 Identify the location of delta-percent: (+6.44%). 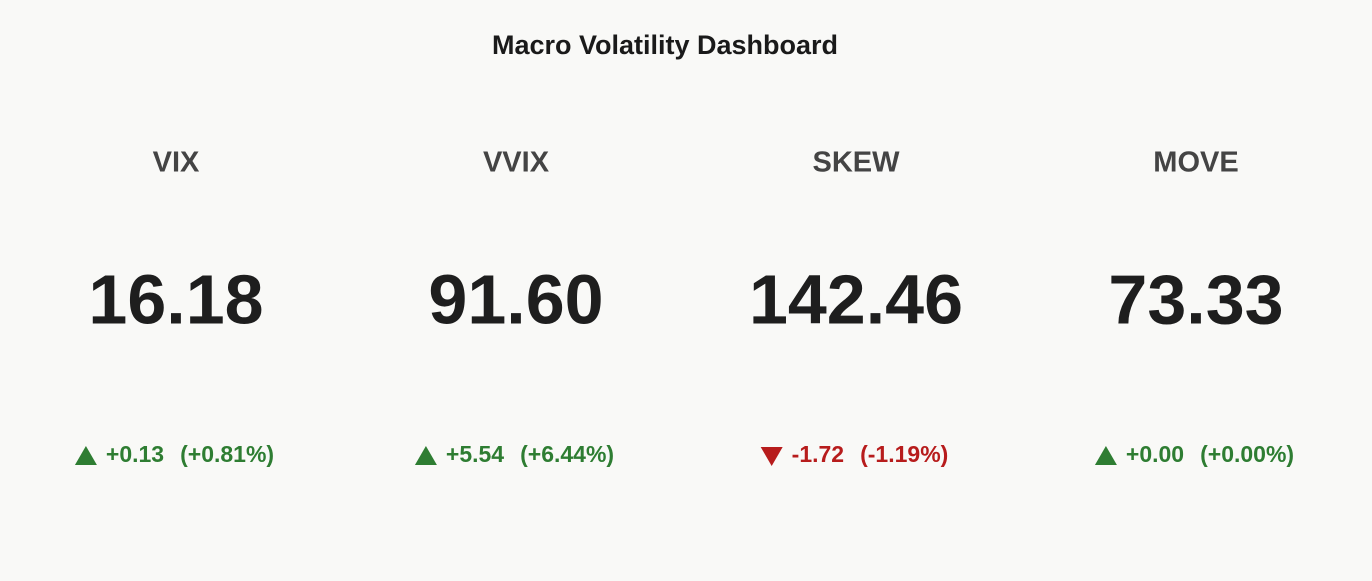
(567, 454).